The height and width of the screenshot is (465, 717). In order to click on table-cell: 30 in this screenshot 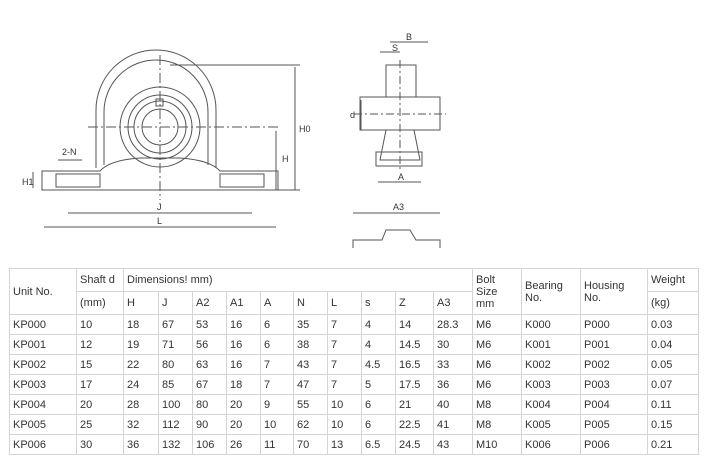, I will do `click(100, 444)`.